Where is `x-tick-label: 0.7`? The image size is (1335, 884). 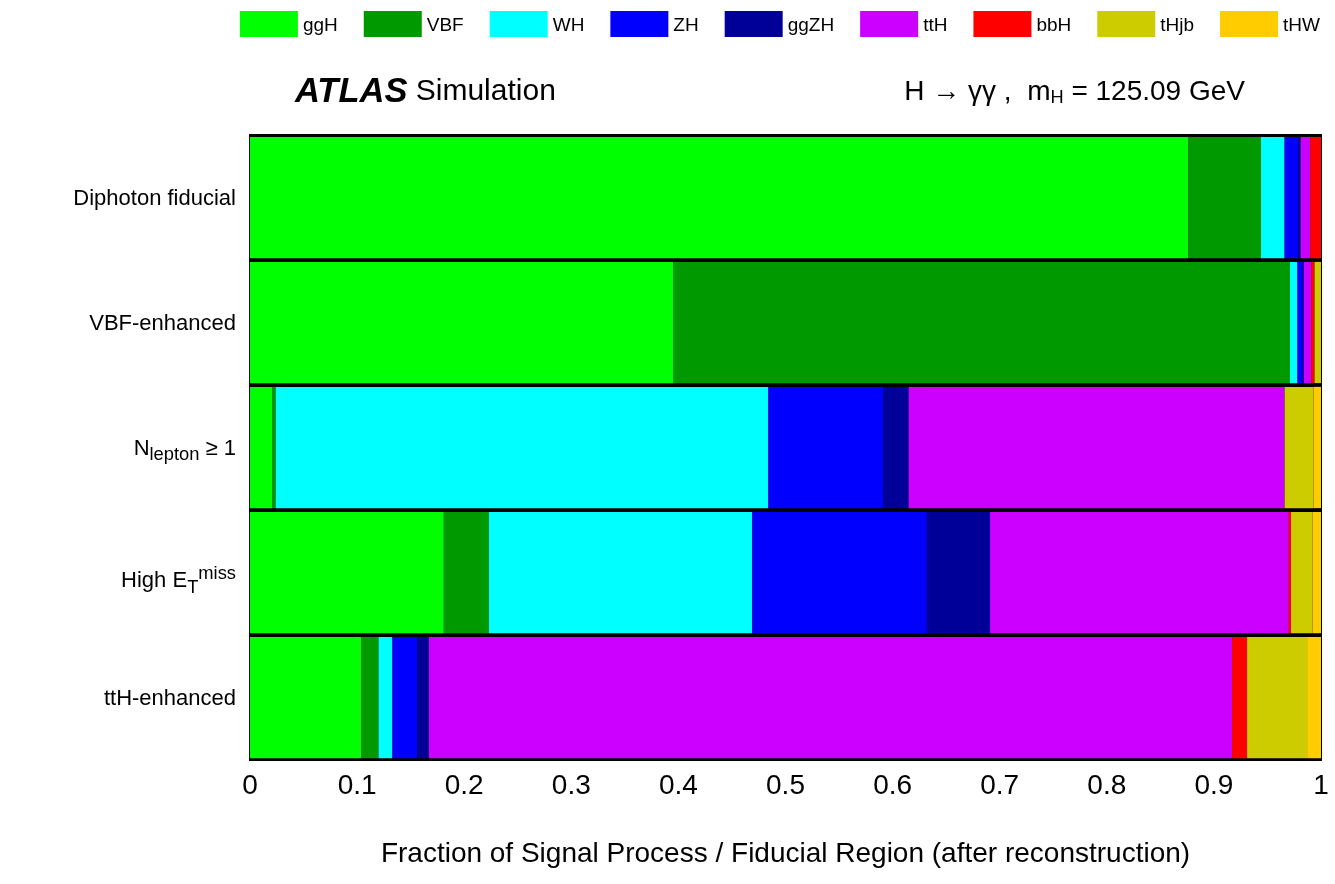 x-tick-label: 0.7 is located at coordinates (1000, 784).